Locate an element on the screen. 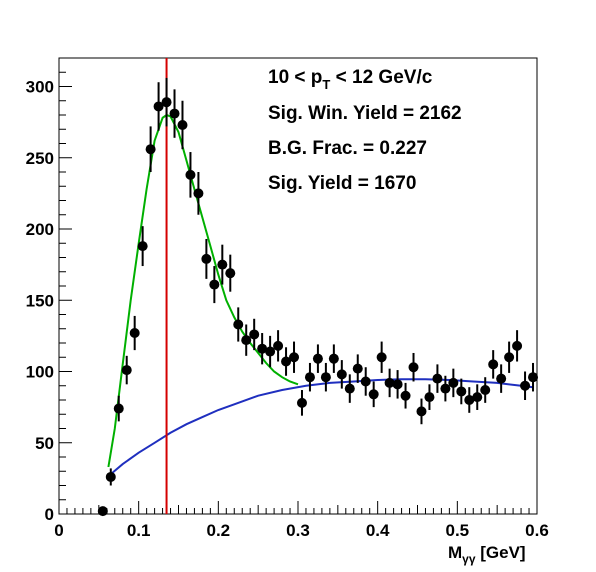 The width and height of the screenshot is (596, 572). y-tick-label: 200 is located at coordinates (40, 229).